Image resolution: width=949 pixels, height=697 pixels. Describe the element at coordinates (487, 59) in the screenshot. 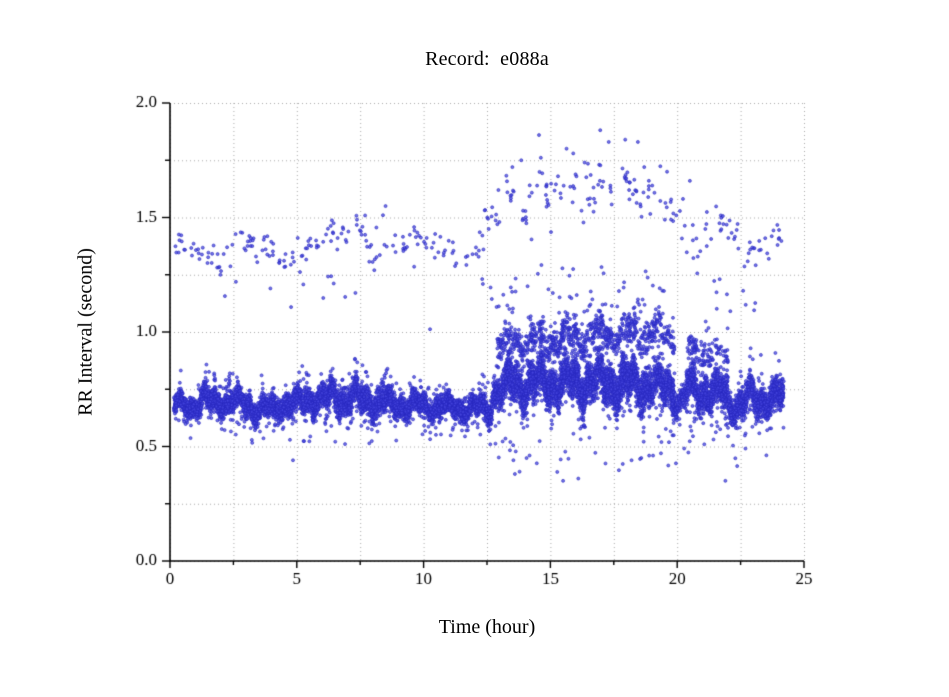

I see `chart-title: Record: e088a` at that location.